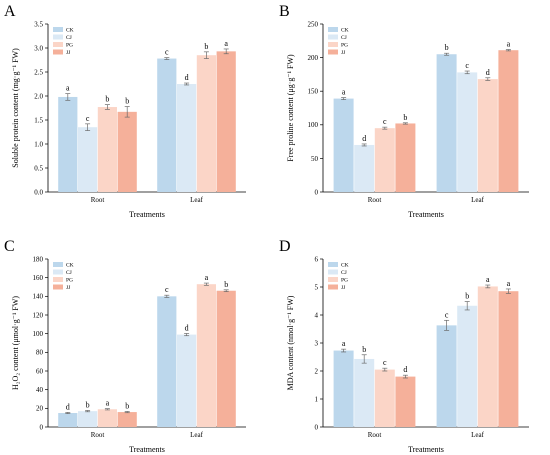 The height and width of the screenshot is (455, 550). I want to click on bar-pg-leaf, so click(206, 355).